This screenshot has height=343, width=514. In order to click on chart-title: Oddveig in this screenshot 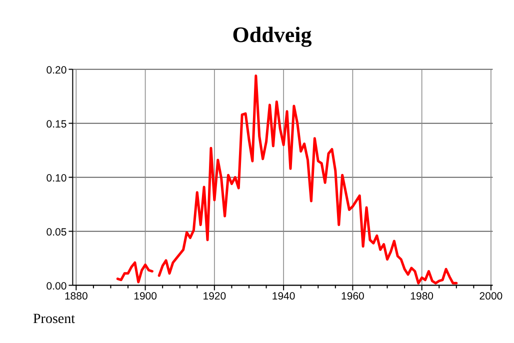, I will do `click(272, 34)`.